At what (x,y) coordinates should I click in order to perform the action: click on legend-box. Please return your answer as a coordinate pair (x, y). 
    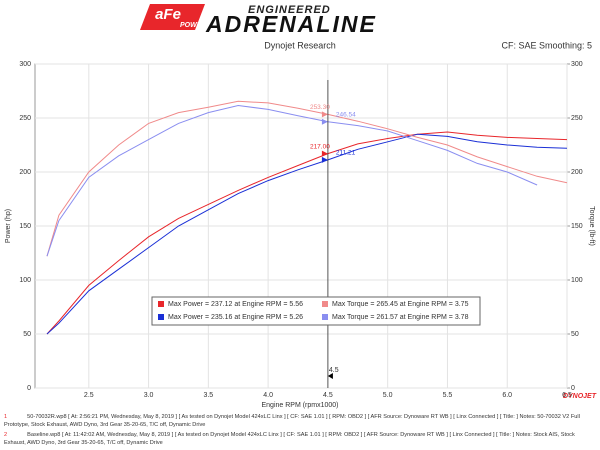
    Looking at the image, I should click on (316, 311).